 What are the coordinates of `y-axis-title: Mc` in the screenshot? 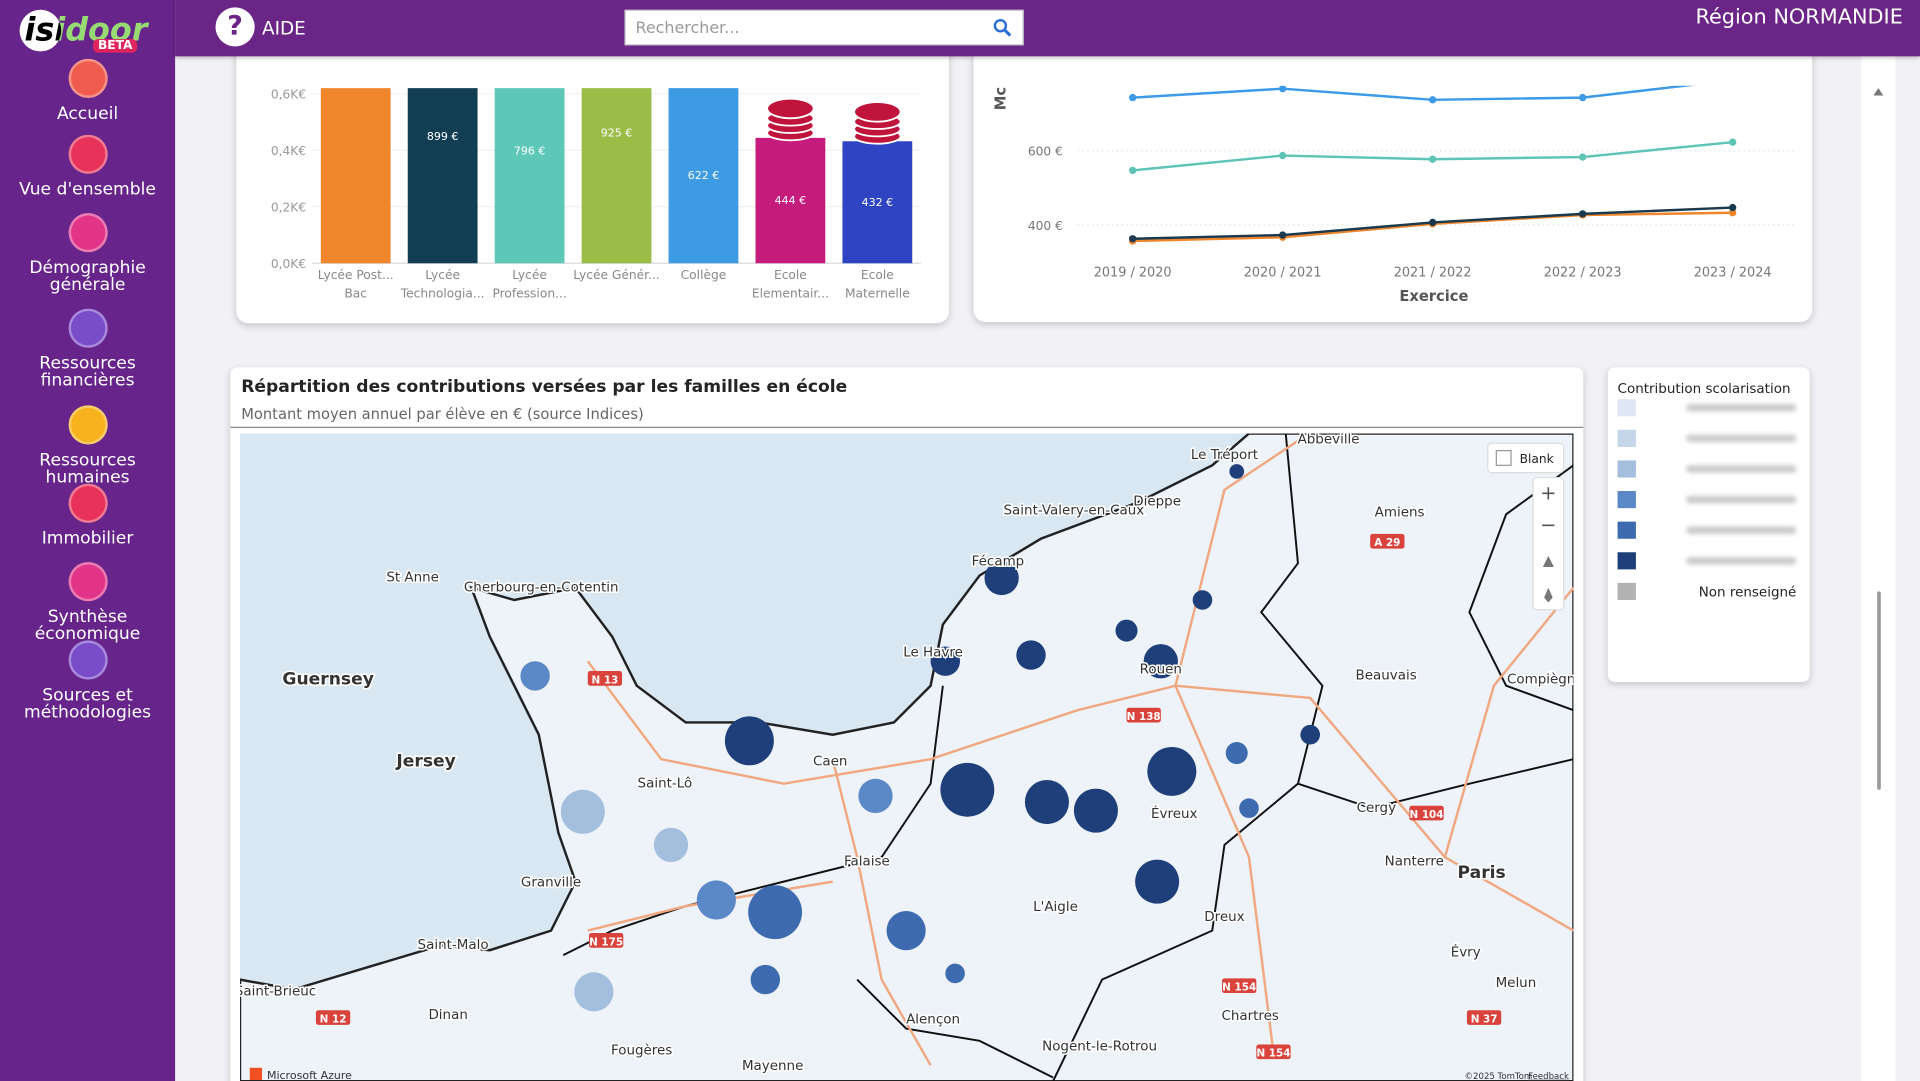 It's located at (1000, 98).